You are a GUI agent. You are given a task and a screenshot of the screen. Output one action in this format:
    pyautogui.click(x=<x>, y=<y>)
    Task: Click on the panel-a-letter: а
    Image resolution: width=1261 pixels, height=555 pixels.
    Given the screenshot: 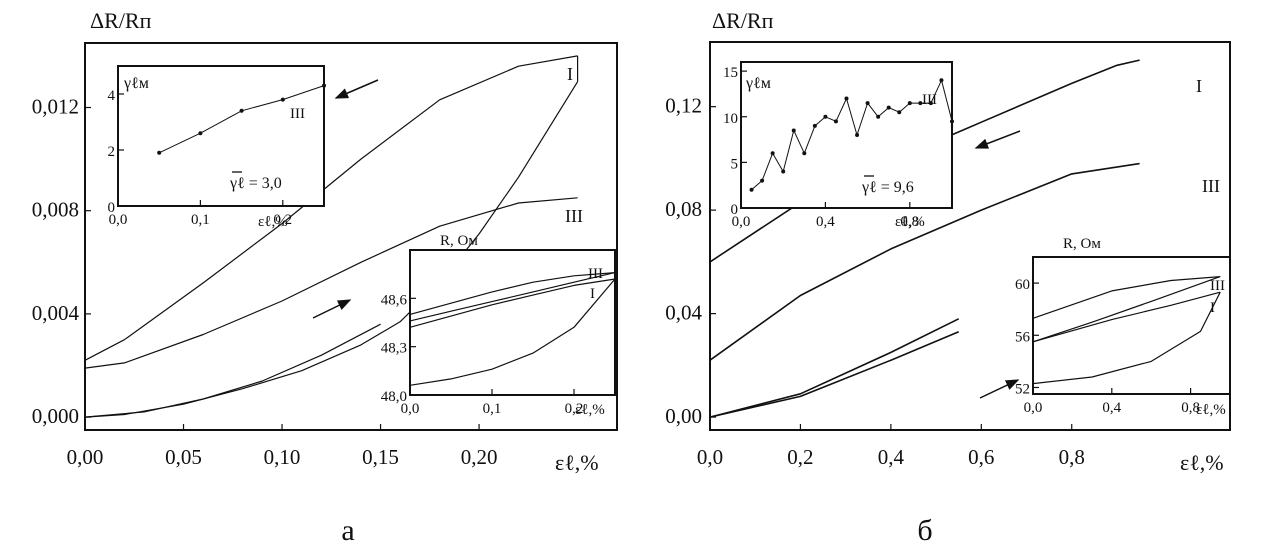 What is the action you would take?
    pyautogui.click(x=347, y=530)
    